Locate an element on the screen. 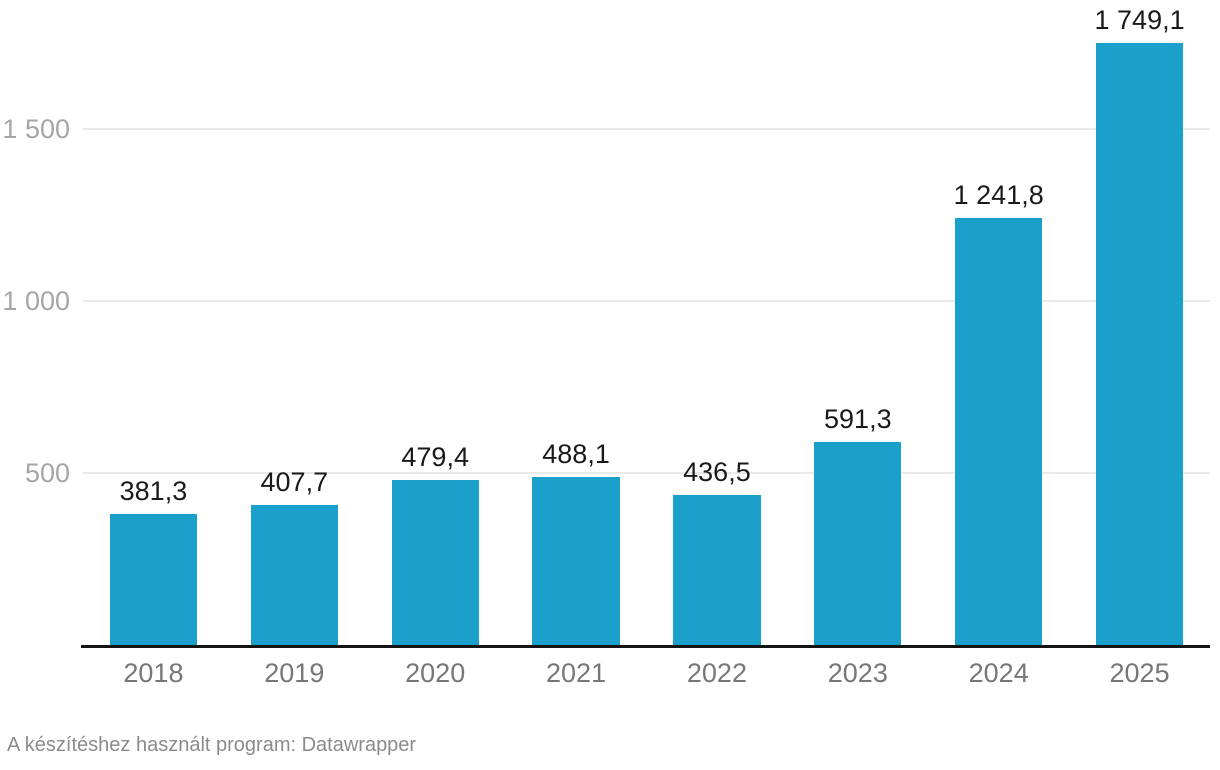 This screenshot has width=1220, height=770. bar-value-label: 479,4 is located at coordinates (435, 457).